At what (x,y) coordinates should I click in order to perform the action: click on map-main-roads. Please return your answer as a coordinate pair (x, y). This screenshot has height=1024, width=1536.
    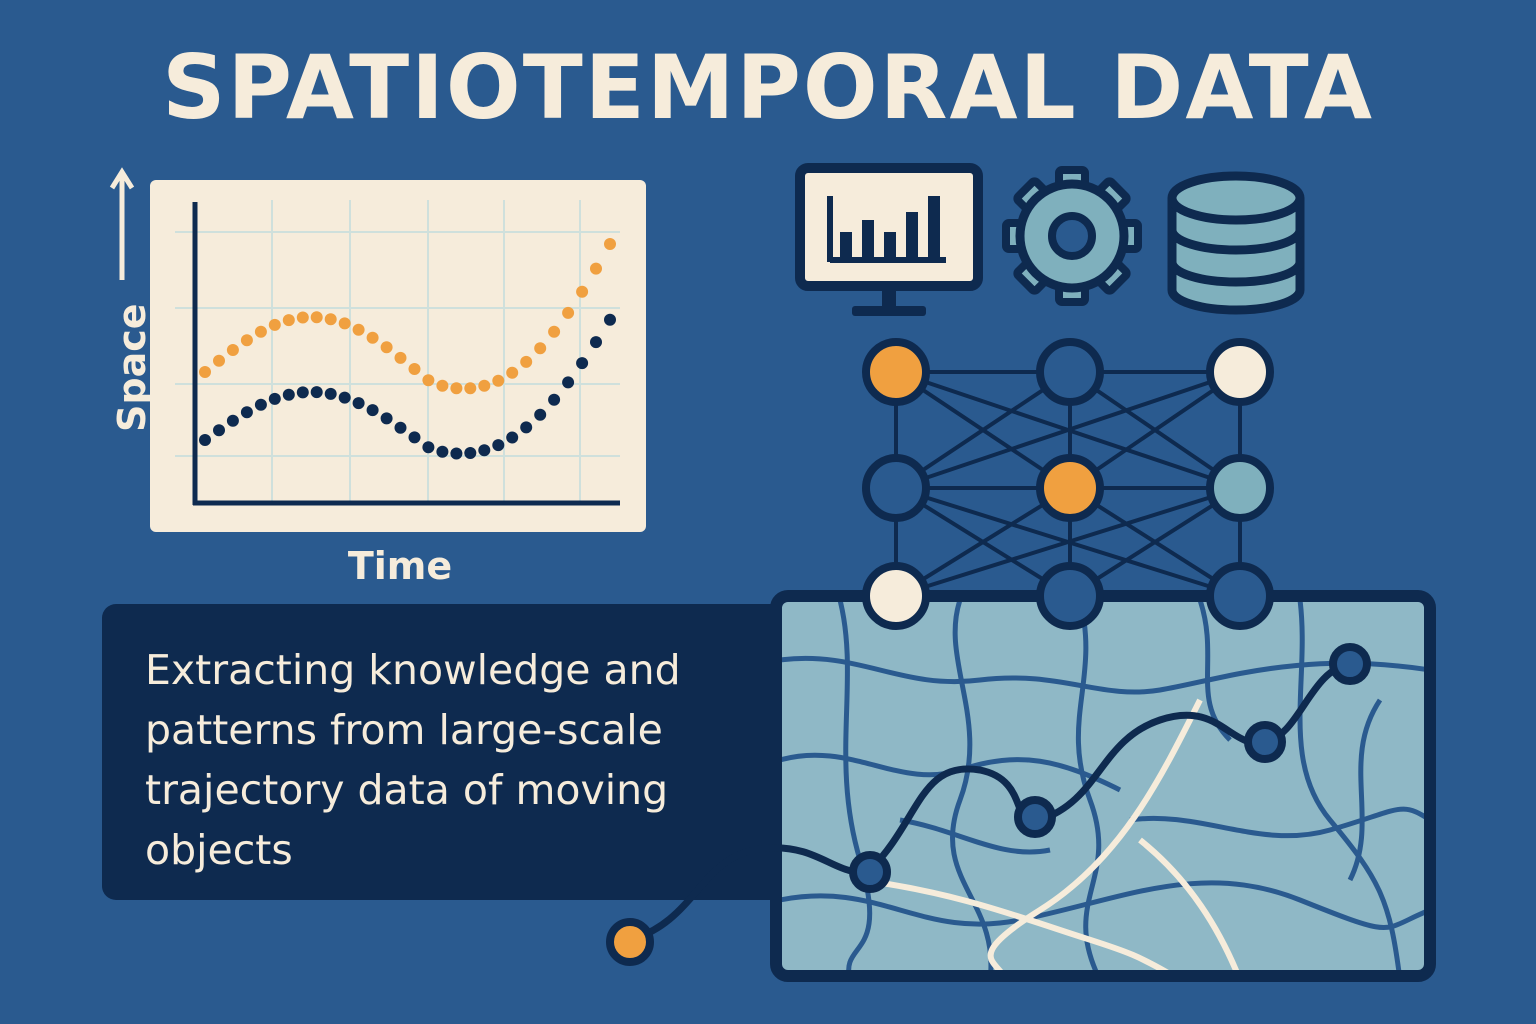
    Looking at the image, I should click on (1051, 834).